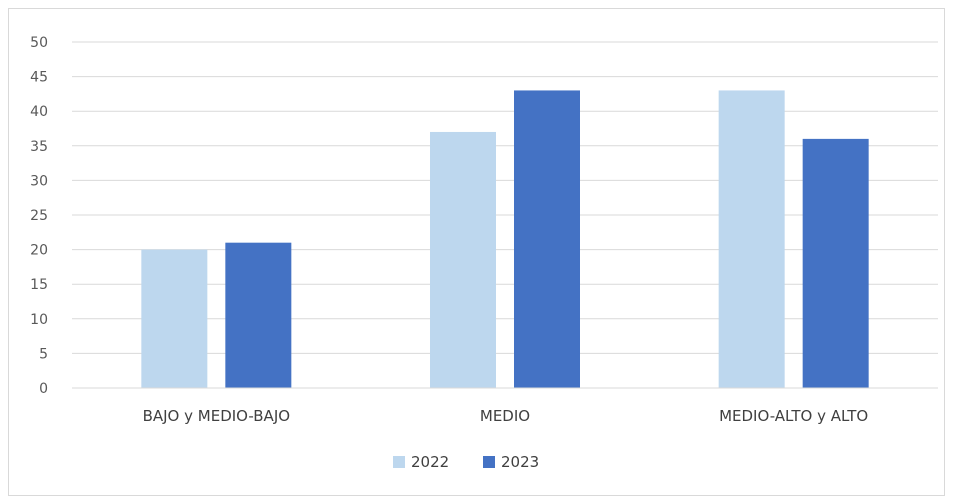 This screenshot has width=954, height=502. What do you see at coordinates (399, 462) in the screenshot?
I see `legend-swatch-2022` at bounding box center [399, 462].